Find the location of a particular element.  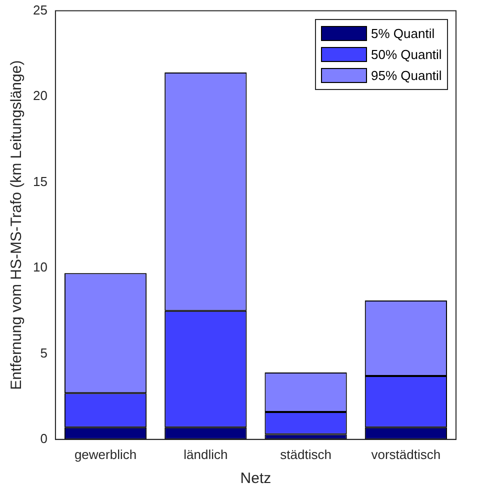

y-tick-label: 15 is located at coordinates (40, 181).